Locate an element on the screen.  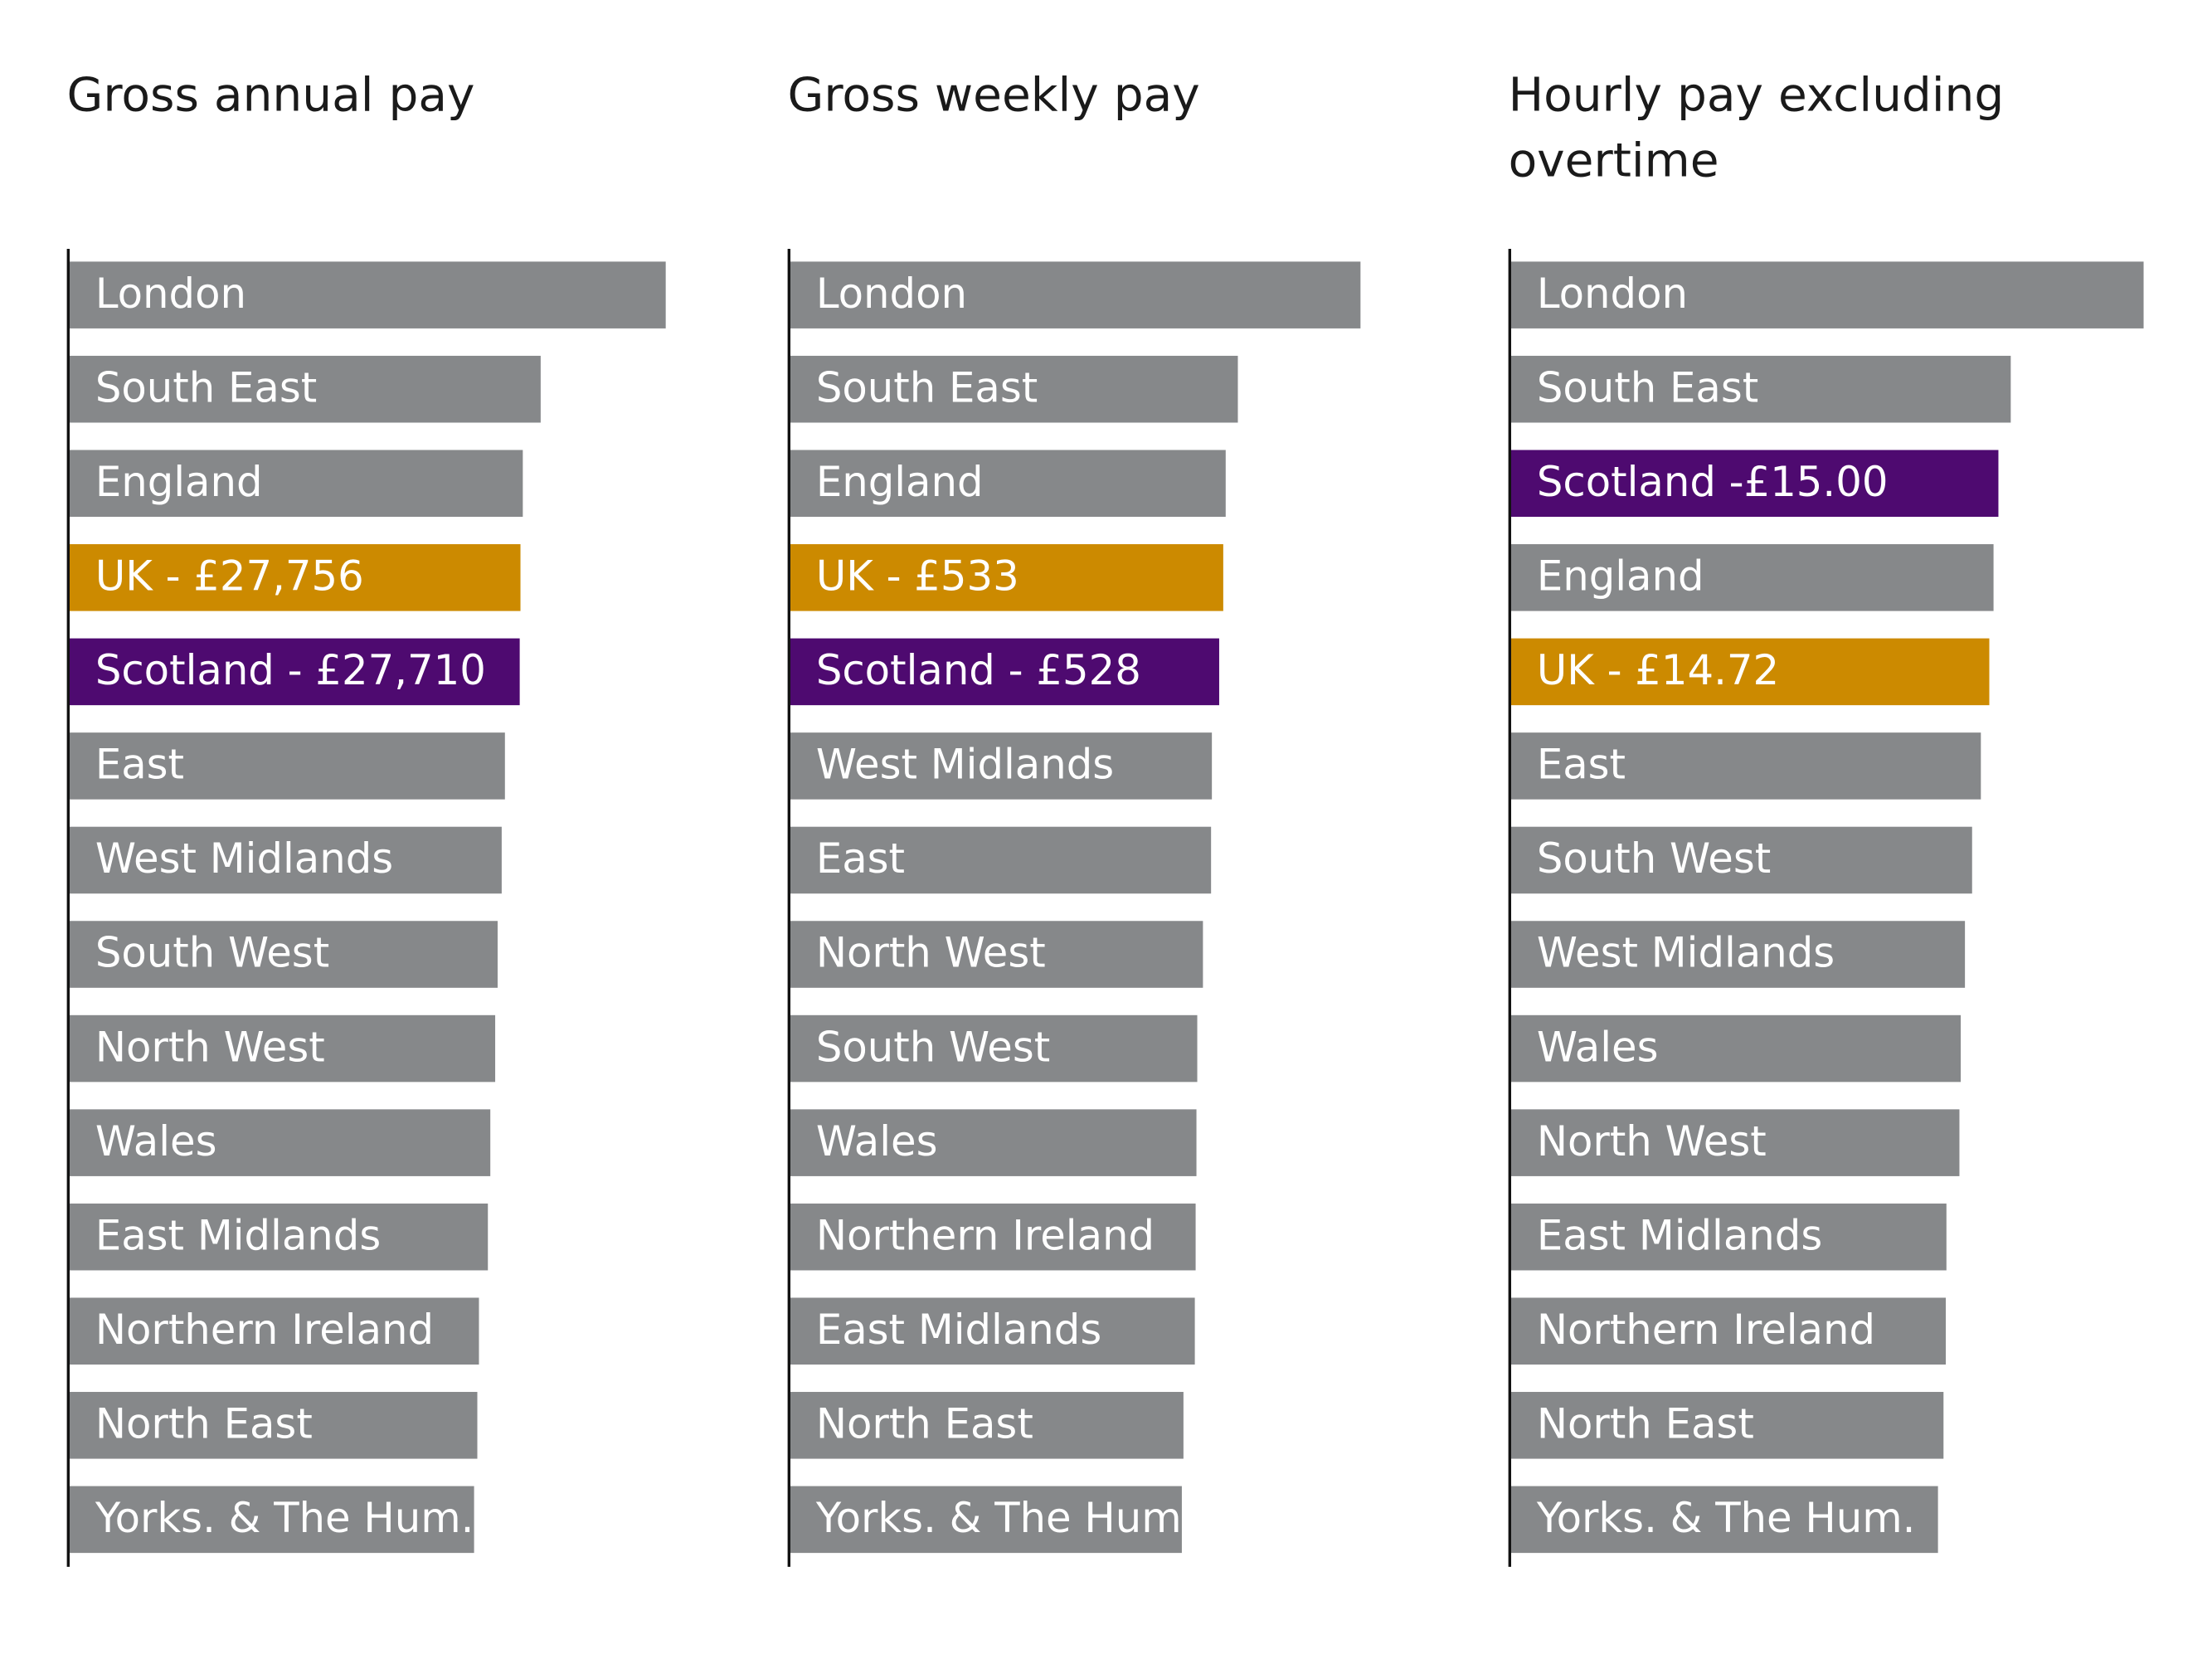
bar-label: Scotland - £528 is located at coordinates (978, 670).